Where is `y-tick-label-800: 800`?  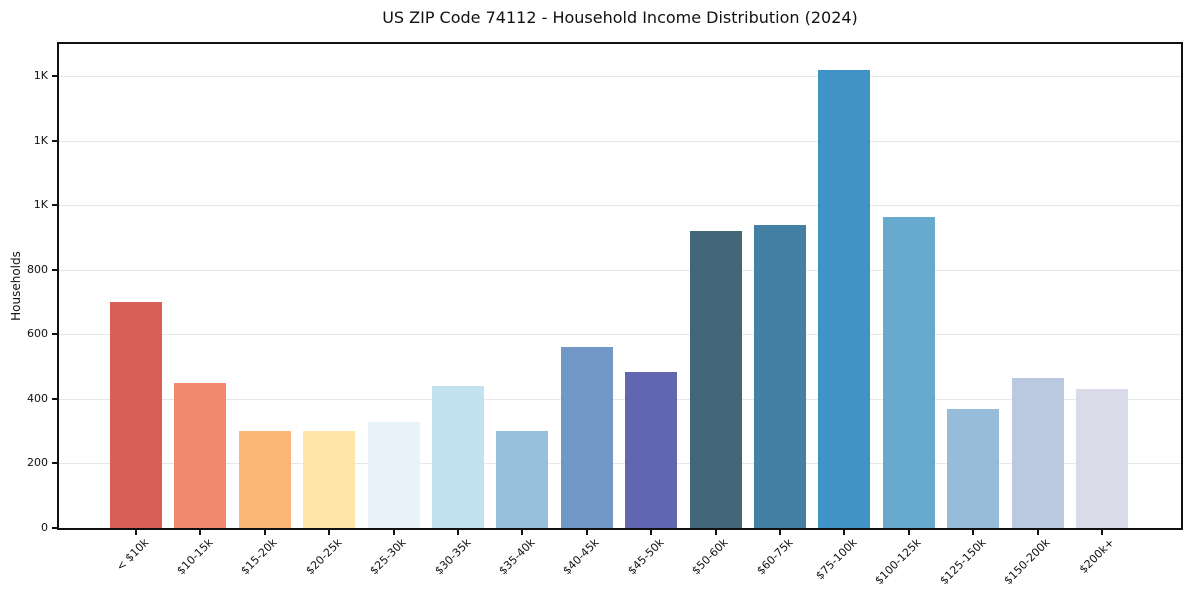 y-tick-label-800: 800 is located at coordinates (37, 269).